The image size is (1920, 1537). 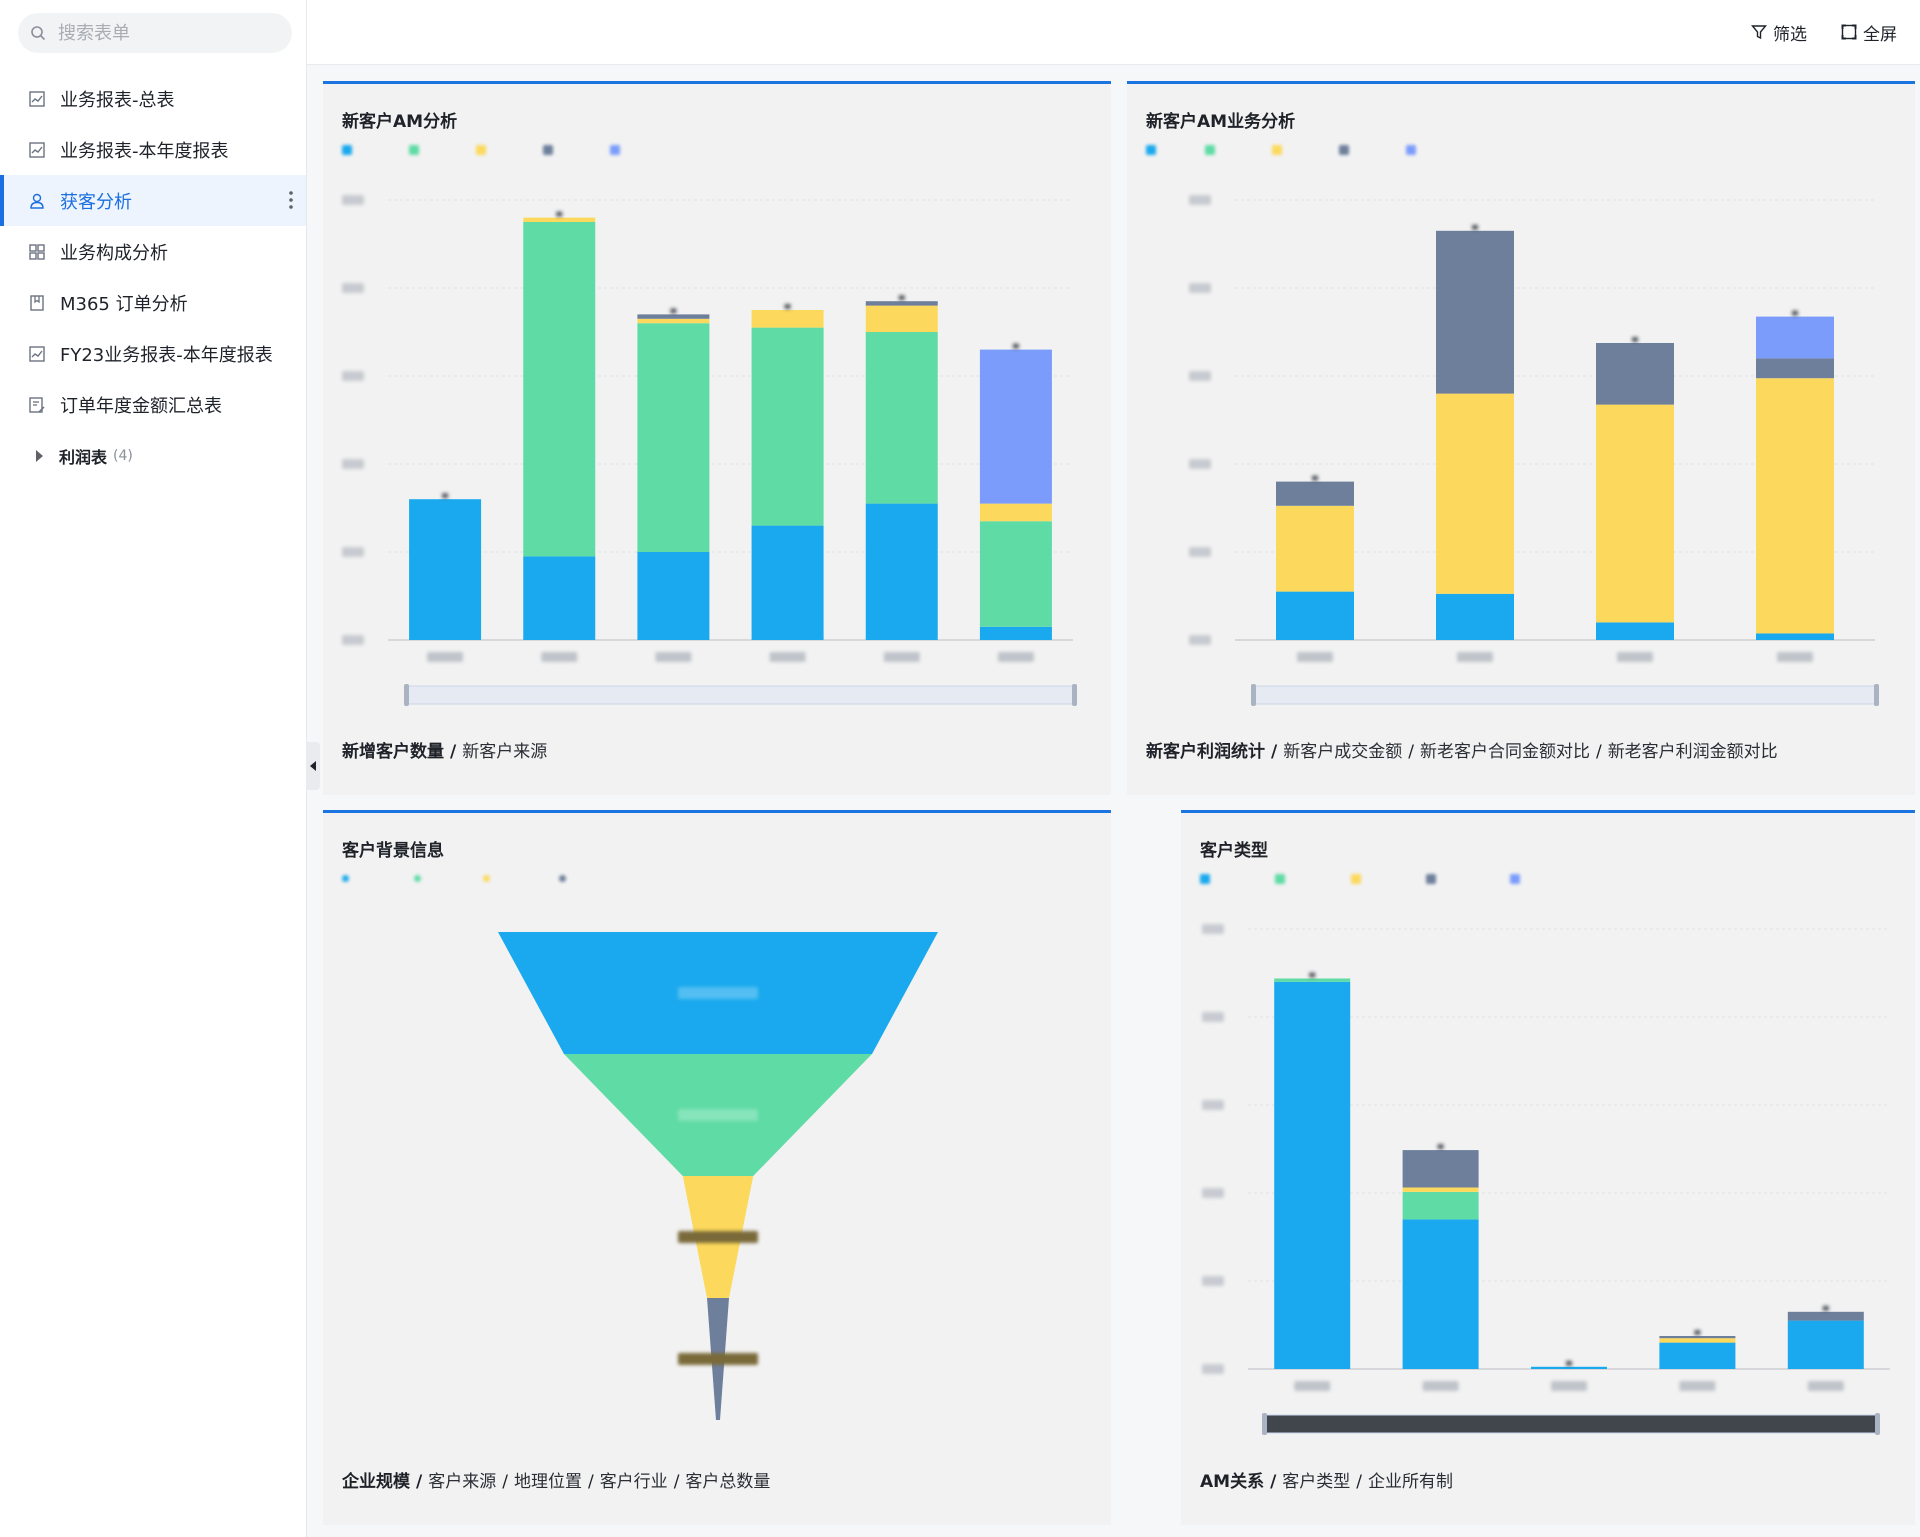 What do you see at coordinates (1880, 34) in the screenshot?
I see `fullscreen-label: 全屏` at bounding box center [1880, 34].